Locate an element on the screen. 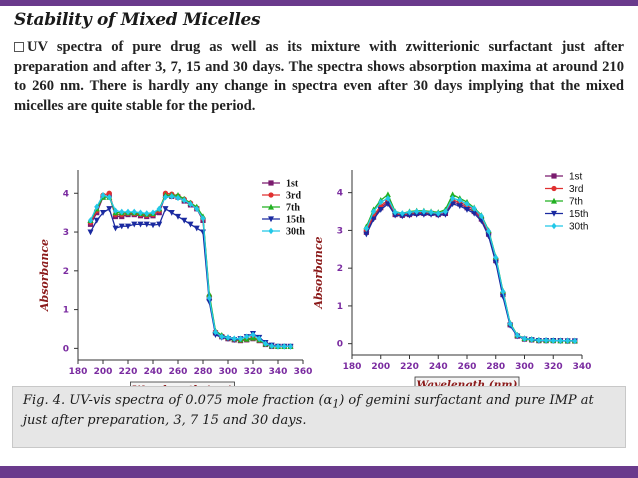 This screenshot has width=638, height=478. chart1-x-tick-label: 180 is located at coordinates (78, 372).